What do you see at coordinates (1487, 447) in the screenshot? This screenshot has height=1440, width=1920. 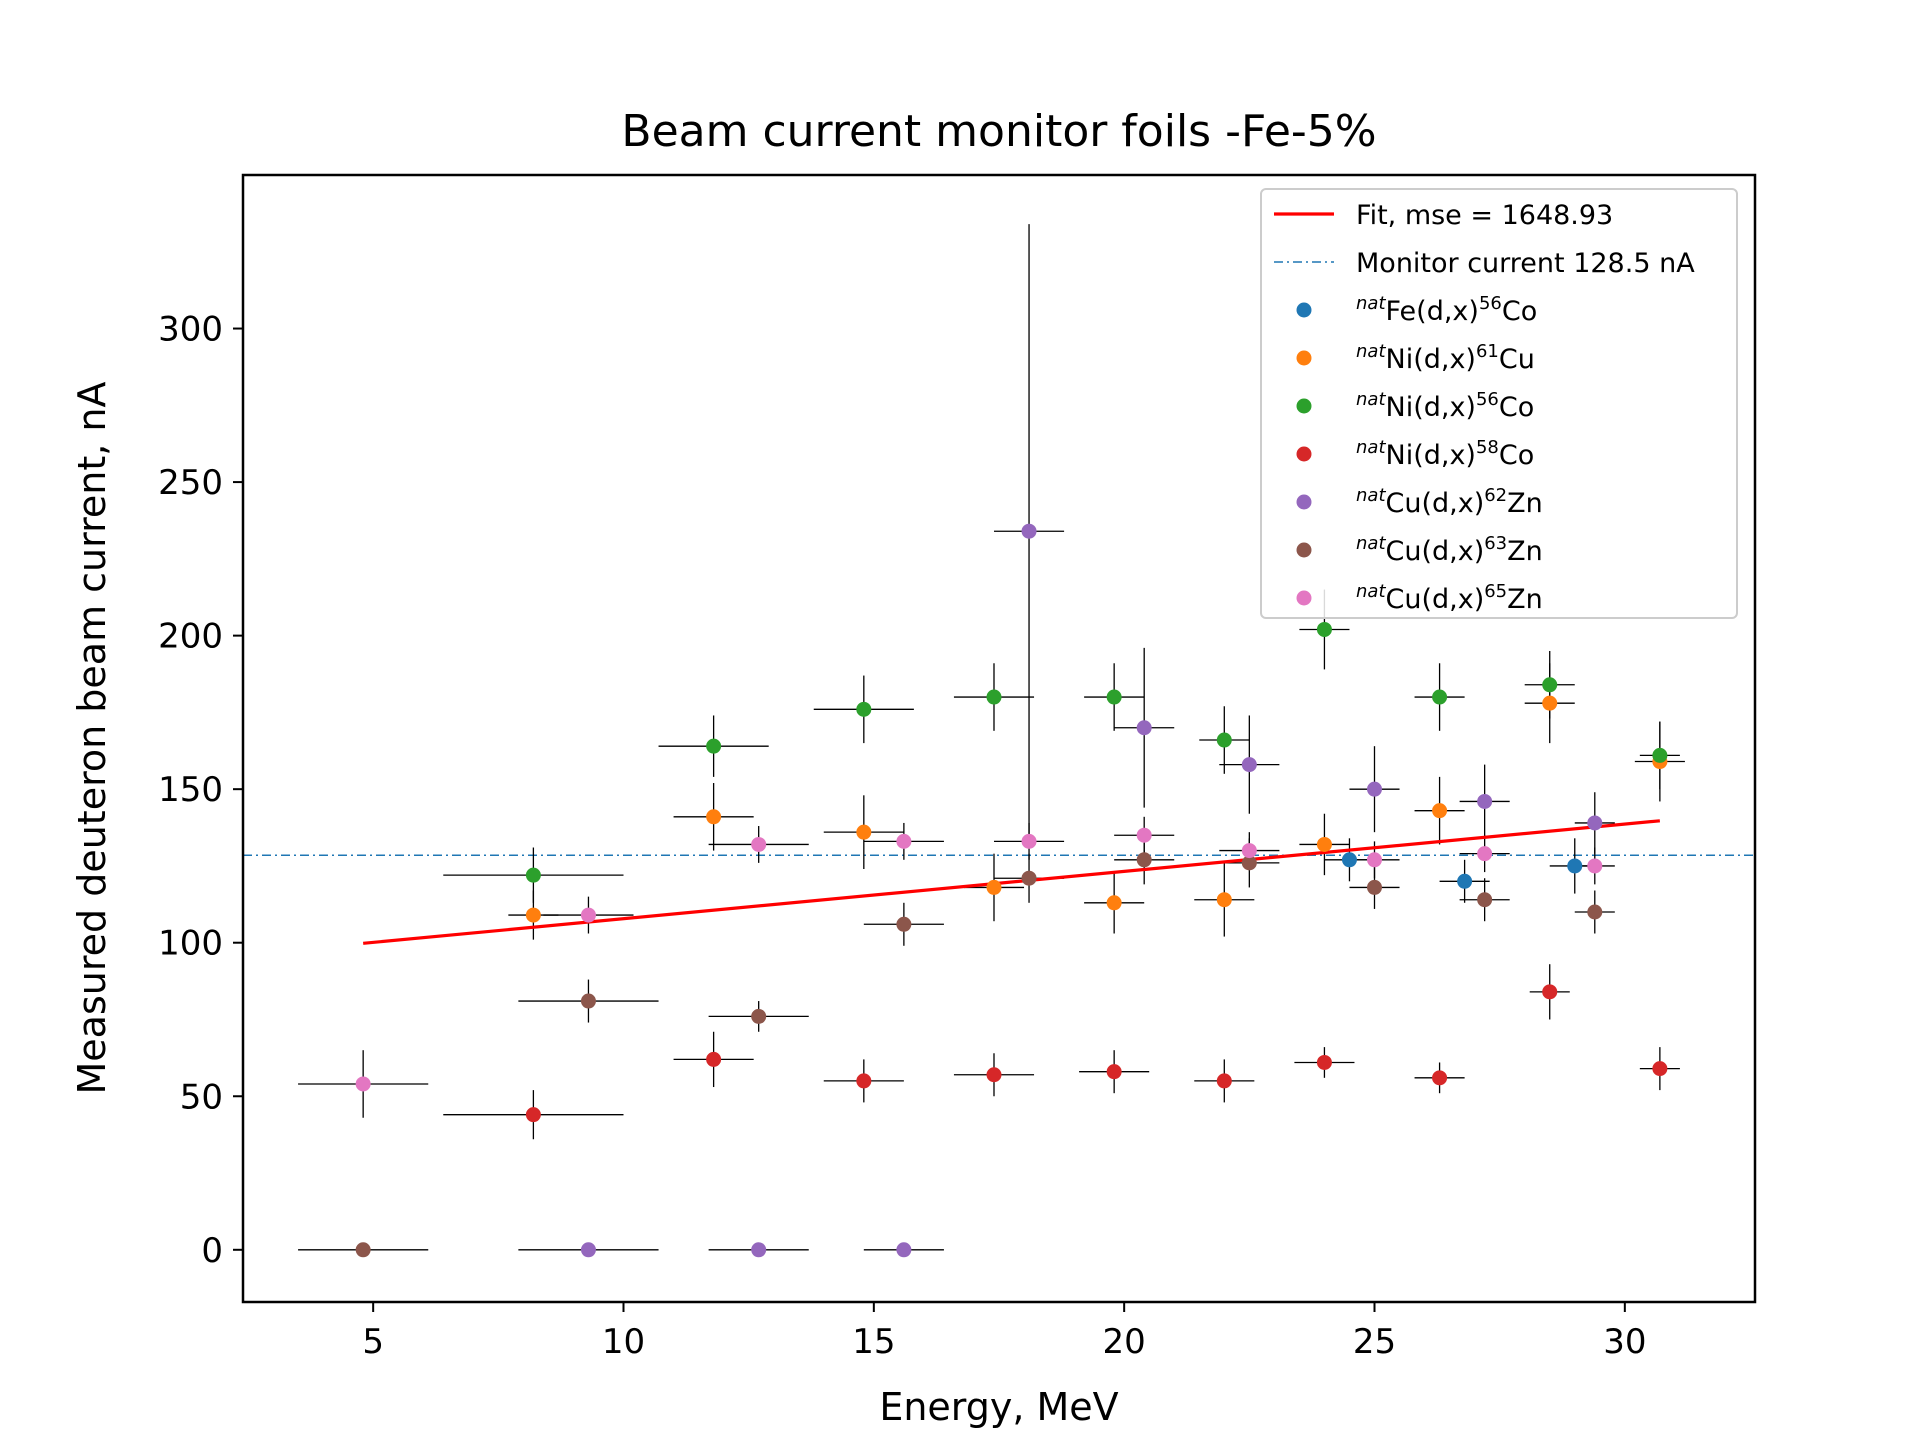 I see `legend-mass: 58` at bounding box center [1487, 447].